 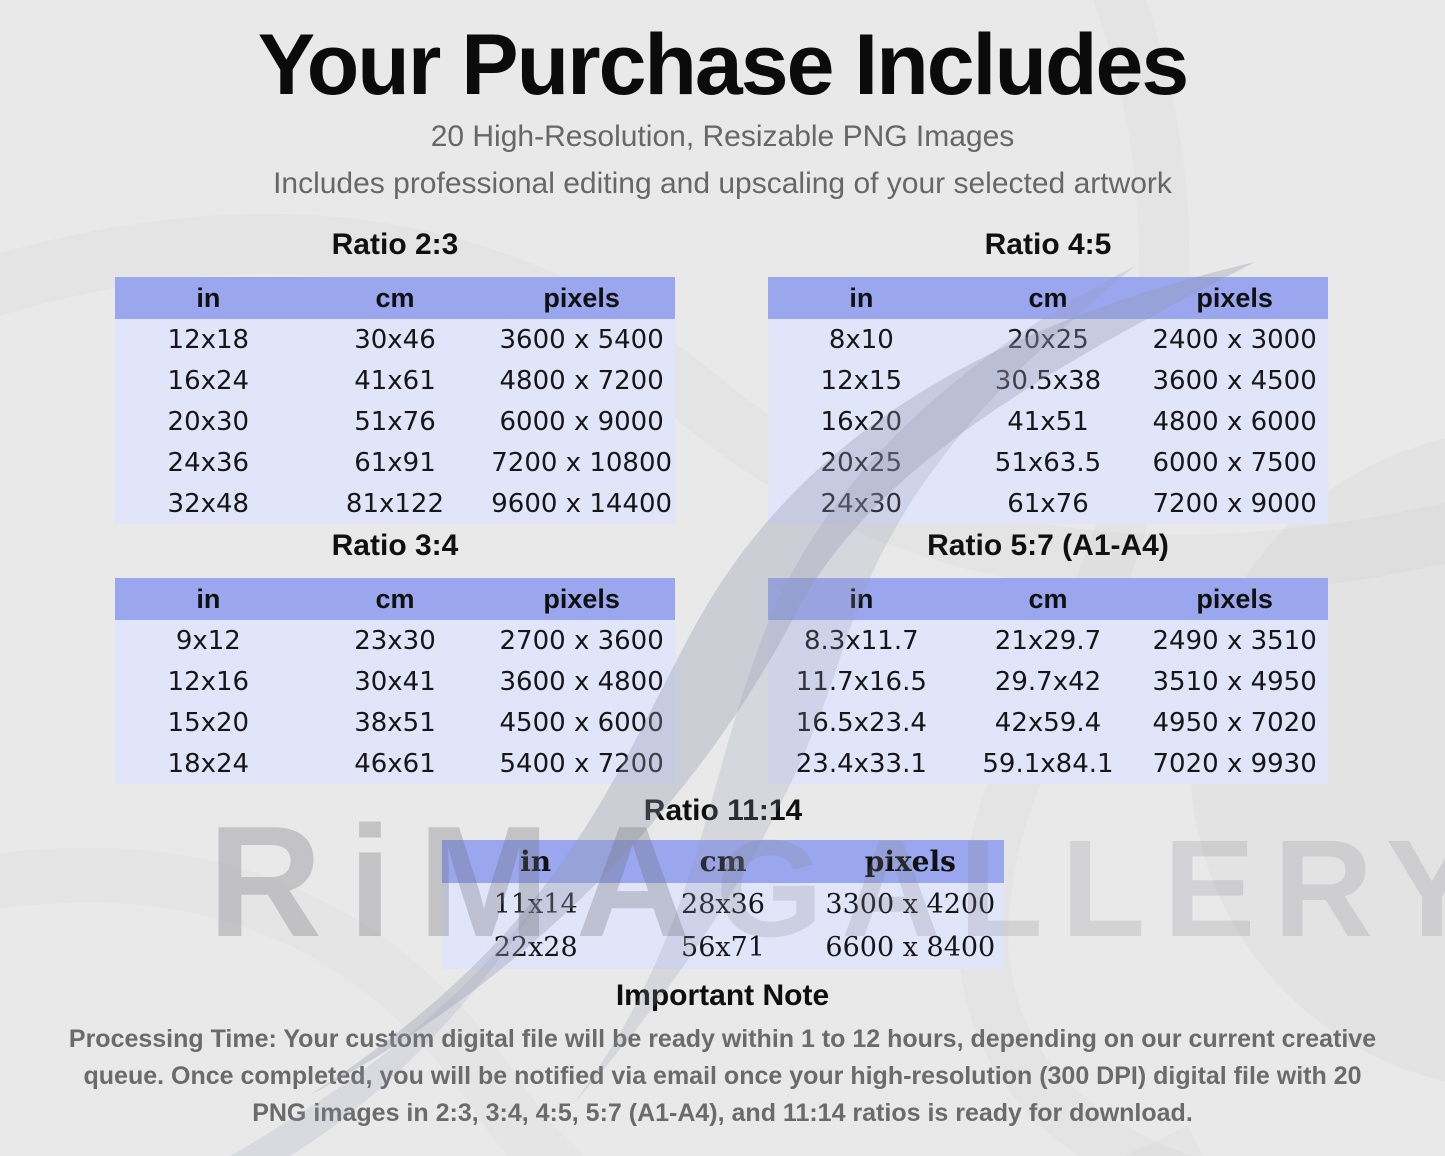 I want to click on subtitle-line-1: 20 High-Resolution, Resizable PNG Images, so click(x=722, y=136).